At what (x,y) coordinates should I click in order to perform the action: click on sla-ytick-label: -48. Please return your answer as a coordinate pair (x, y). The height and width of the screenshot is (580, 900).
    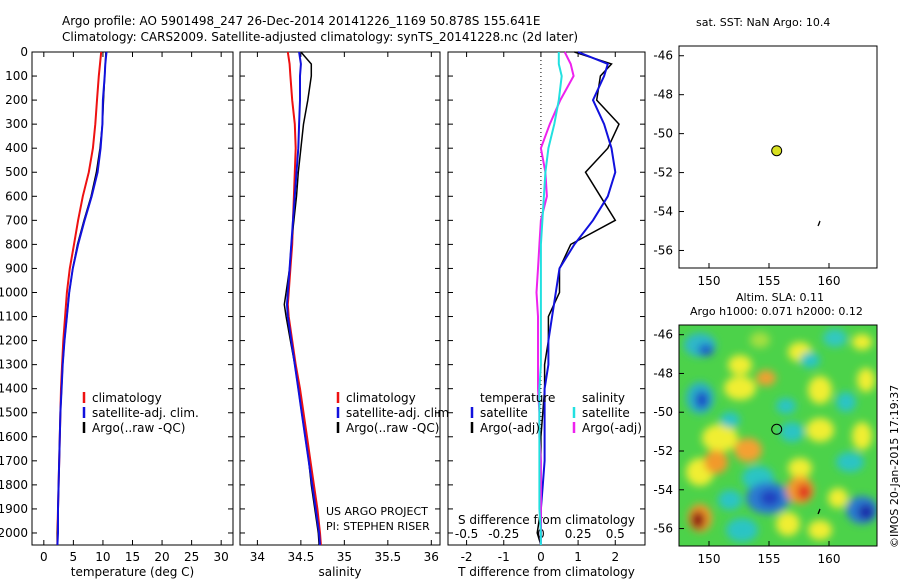
    Looking at the image, I should click on (663, 373).